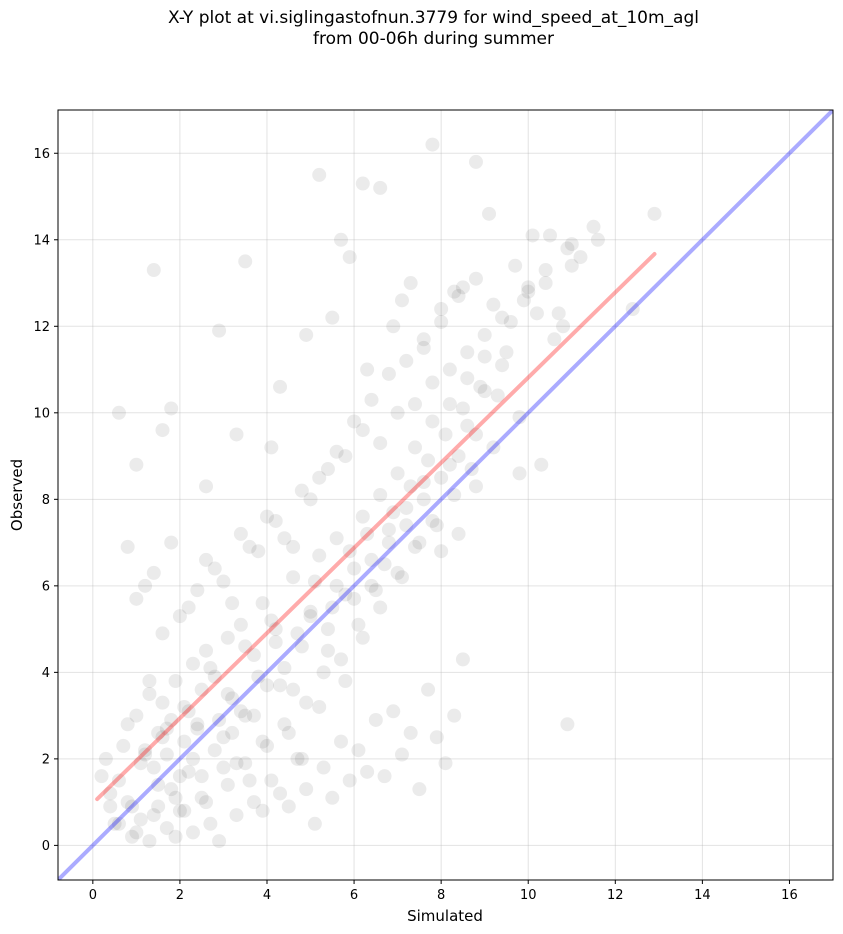 The height and width of the screenshot is (934, 843). What do you see at coordinates (46, 500) in the screenshot?
I see `y-tick-label: 8` at bounding box center [46, 500].